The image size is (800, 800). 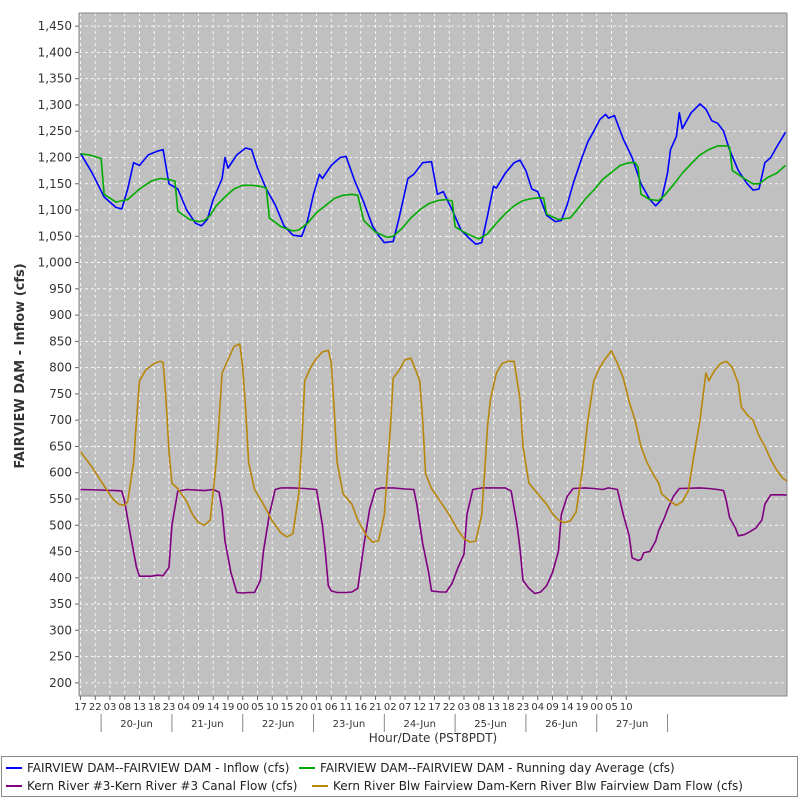 What do you see at coordinates (55, 52) in the screenshot?
I see `y-tick-label: 1,400` at bounding box center [55, 52].